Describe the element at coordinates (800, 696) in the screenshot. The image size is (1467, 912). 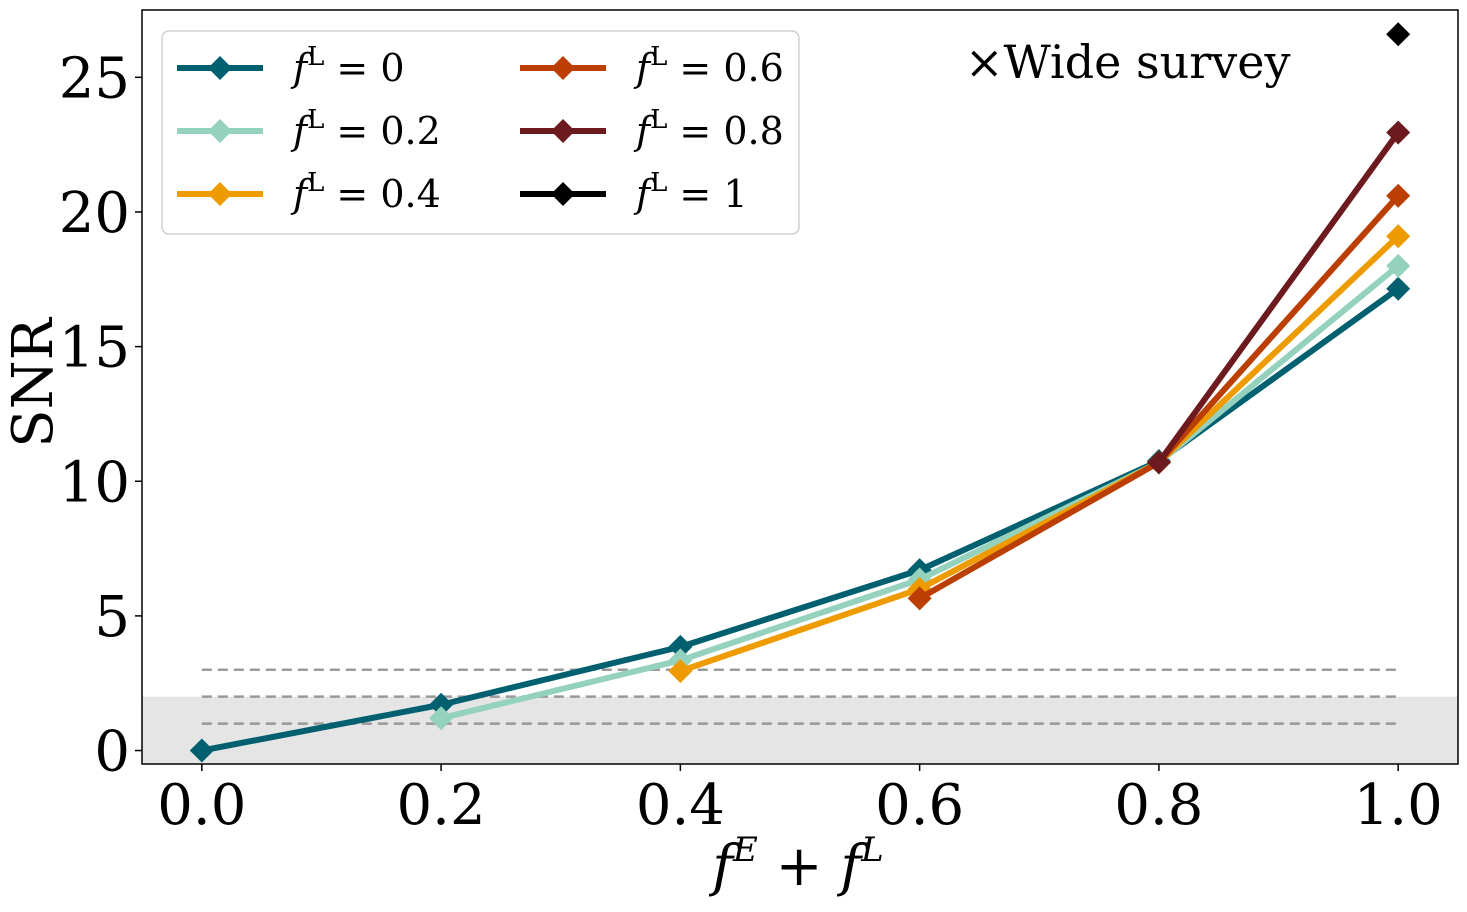
I see `reference-lines-layer` at that location.